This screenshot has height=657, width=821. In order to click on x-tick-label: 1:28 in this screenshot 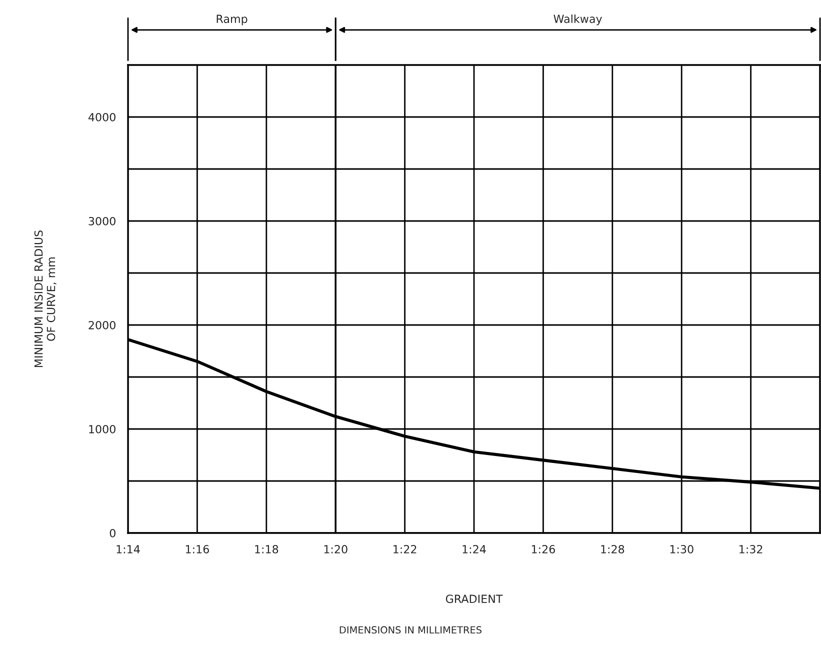, I will do `click(612, 549)`.